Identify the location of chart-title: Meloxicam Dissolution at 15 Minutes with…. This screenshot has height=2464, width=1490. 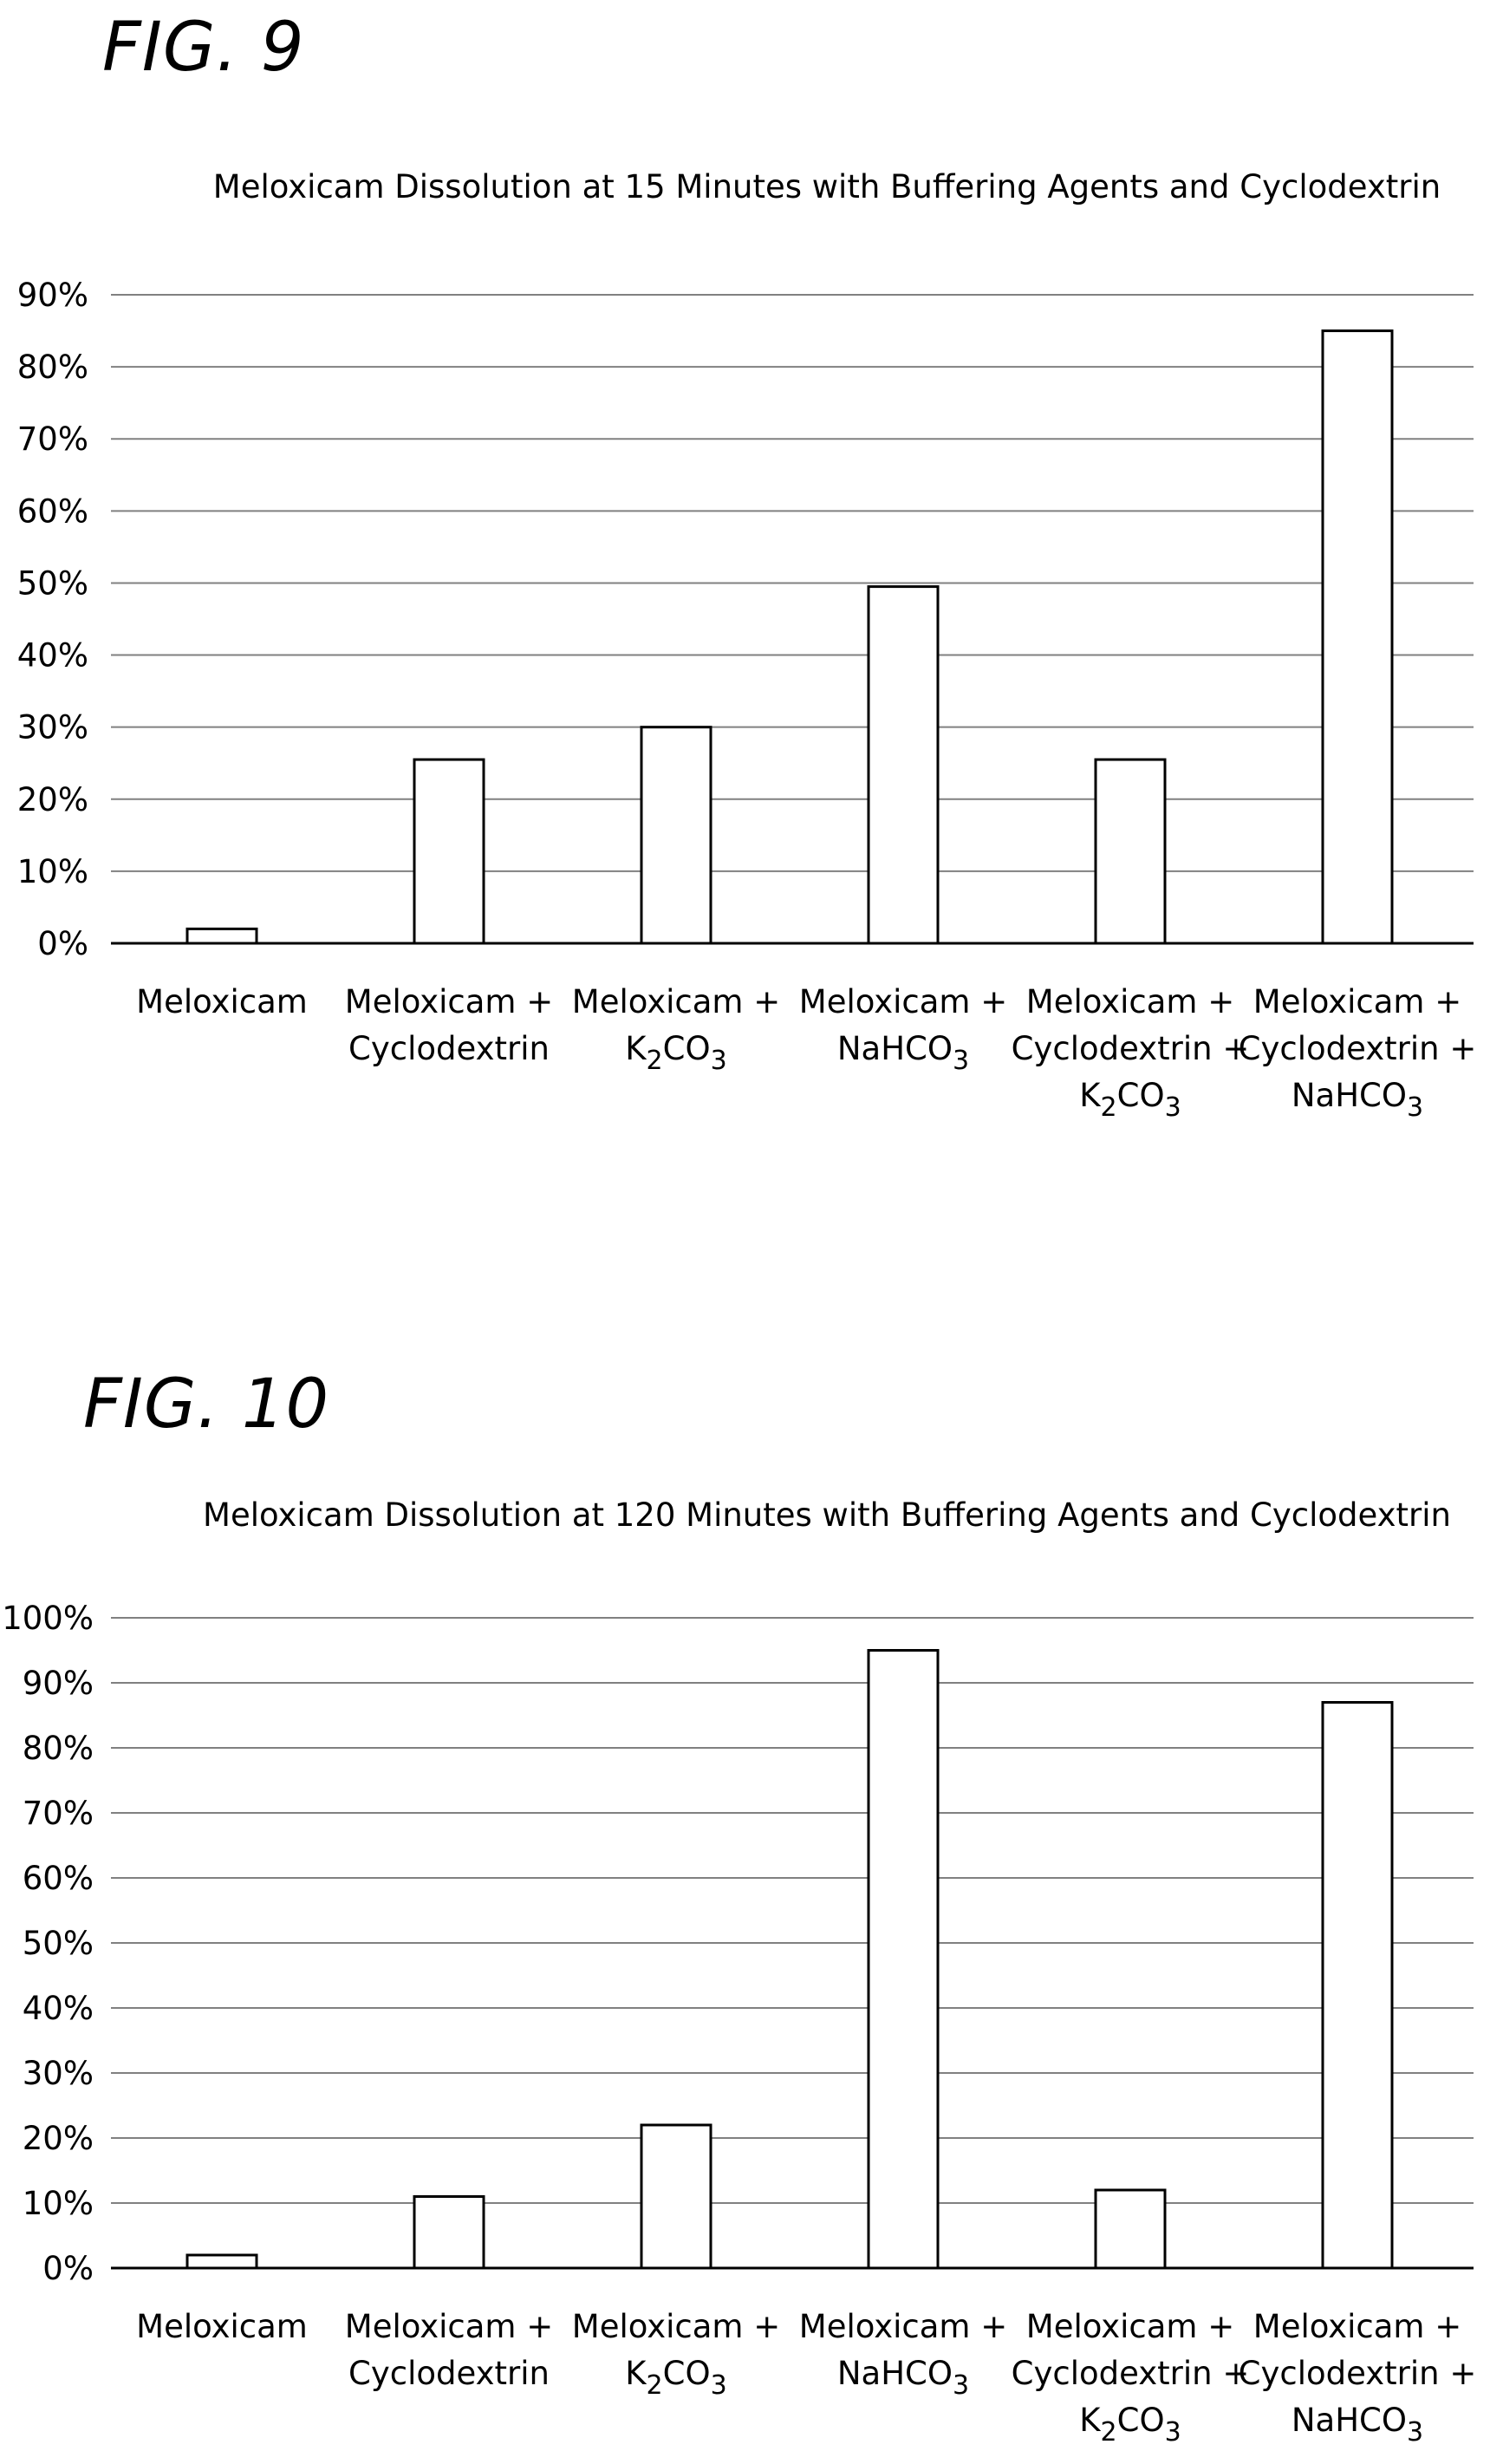
(827, 186).